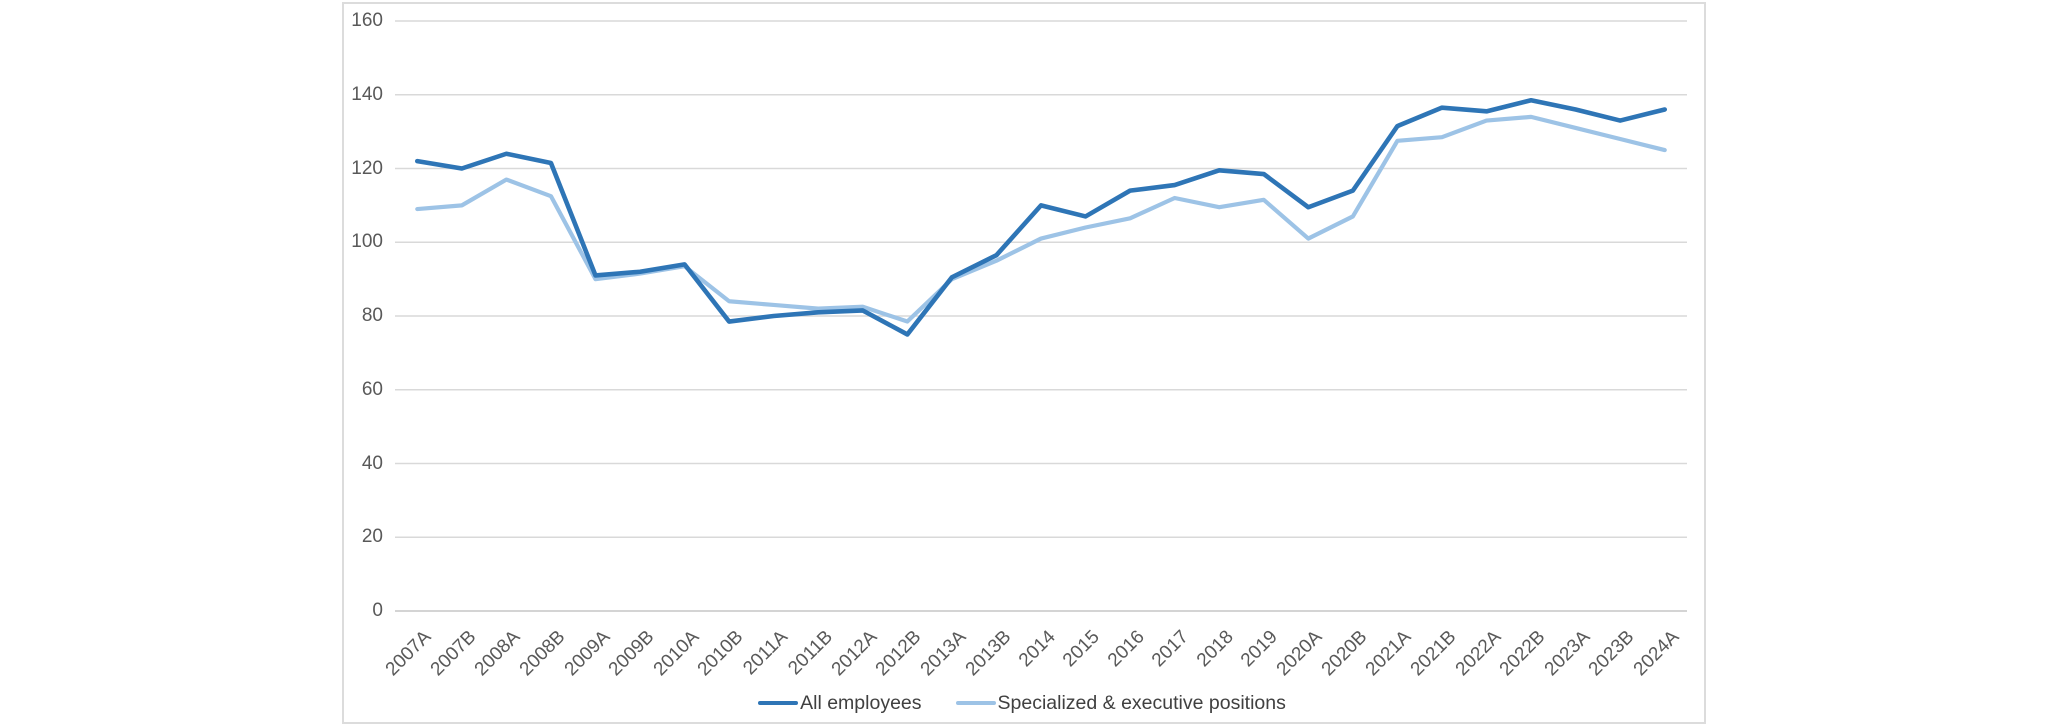 Image resolution: width=2048 pixels, height=728 pixels. Describe the element at coordinates (367, 94) in the screenshot. I see `y-tick-label-140: 140` at that location.